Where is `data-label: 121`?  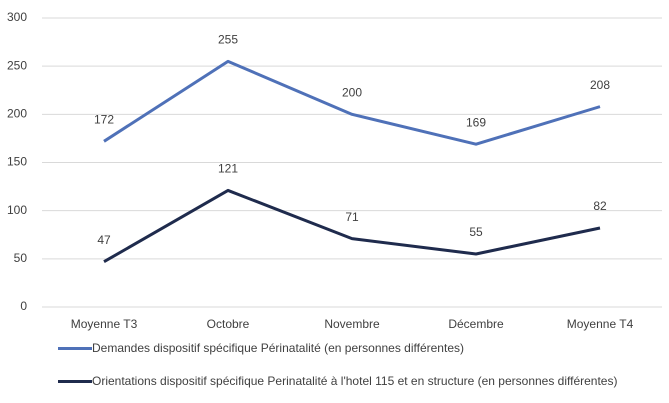 data-label: 121 is located at coordinates (228, 169).